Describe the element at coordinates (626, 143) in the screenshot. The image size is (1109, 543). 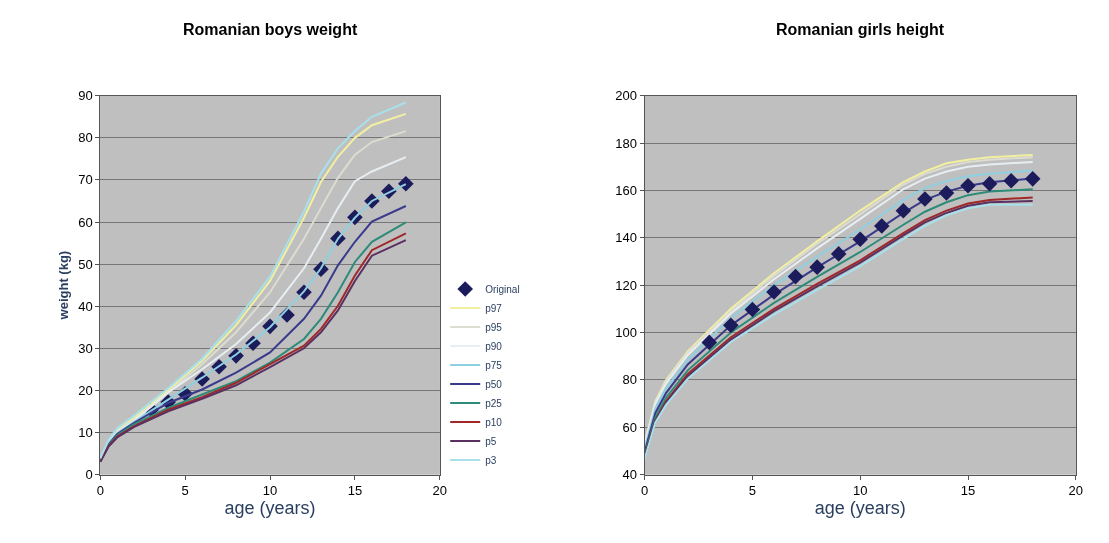
I see `y-tick-label: 180` at that location.